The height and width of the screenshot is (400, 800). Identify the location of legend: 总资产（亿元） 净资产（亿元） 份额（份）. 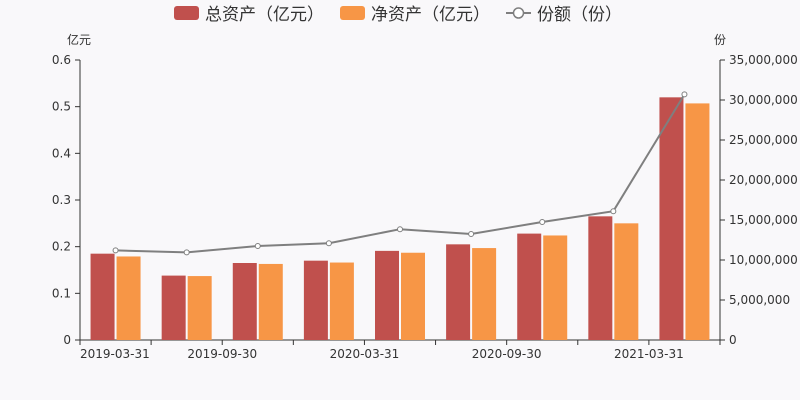
(398, 15).